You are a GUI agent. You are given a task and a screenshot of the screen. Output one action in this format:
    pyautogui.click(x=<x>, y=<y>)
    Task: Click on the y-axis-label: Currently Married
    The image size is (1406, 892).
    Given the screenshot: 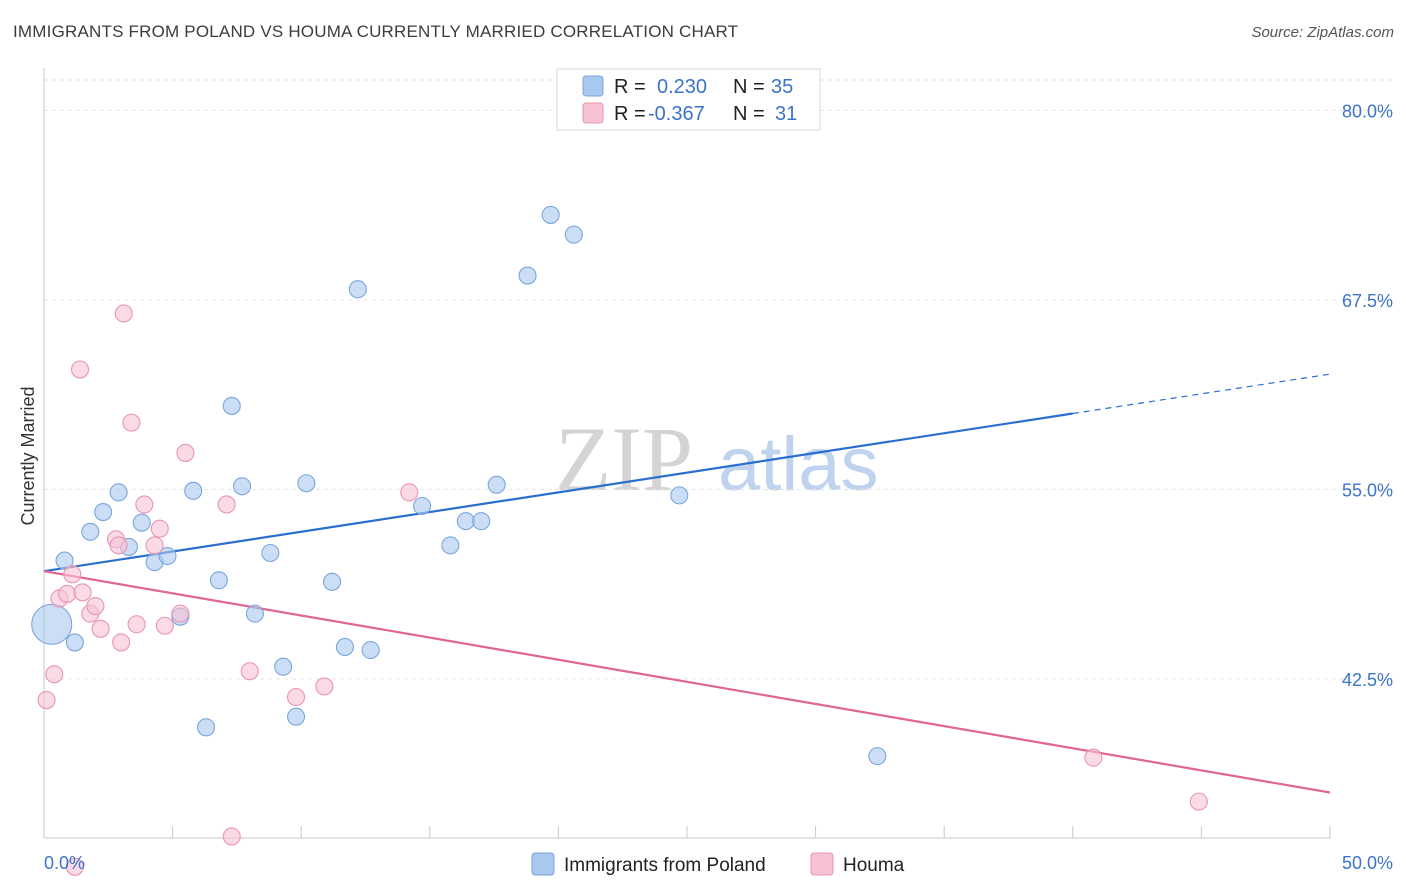 What is the action you would take?
    pyautogui.click(x=28, y=455)
    